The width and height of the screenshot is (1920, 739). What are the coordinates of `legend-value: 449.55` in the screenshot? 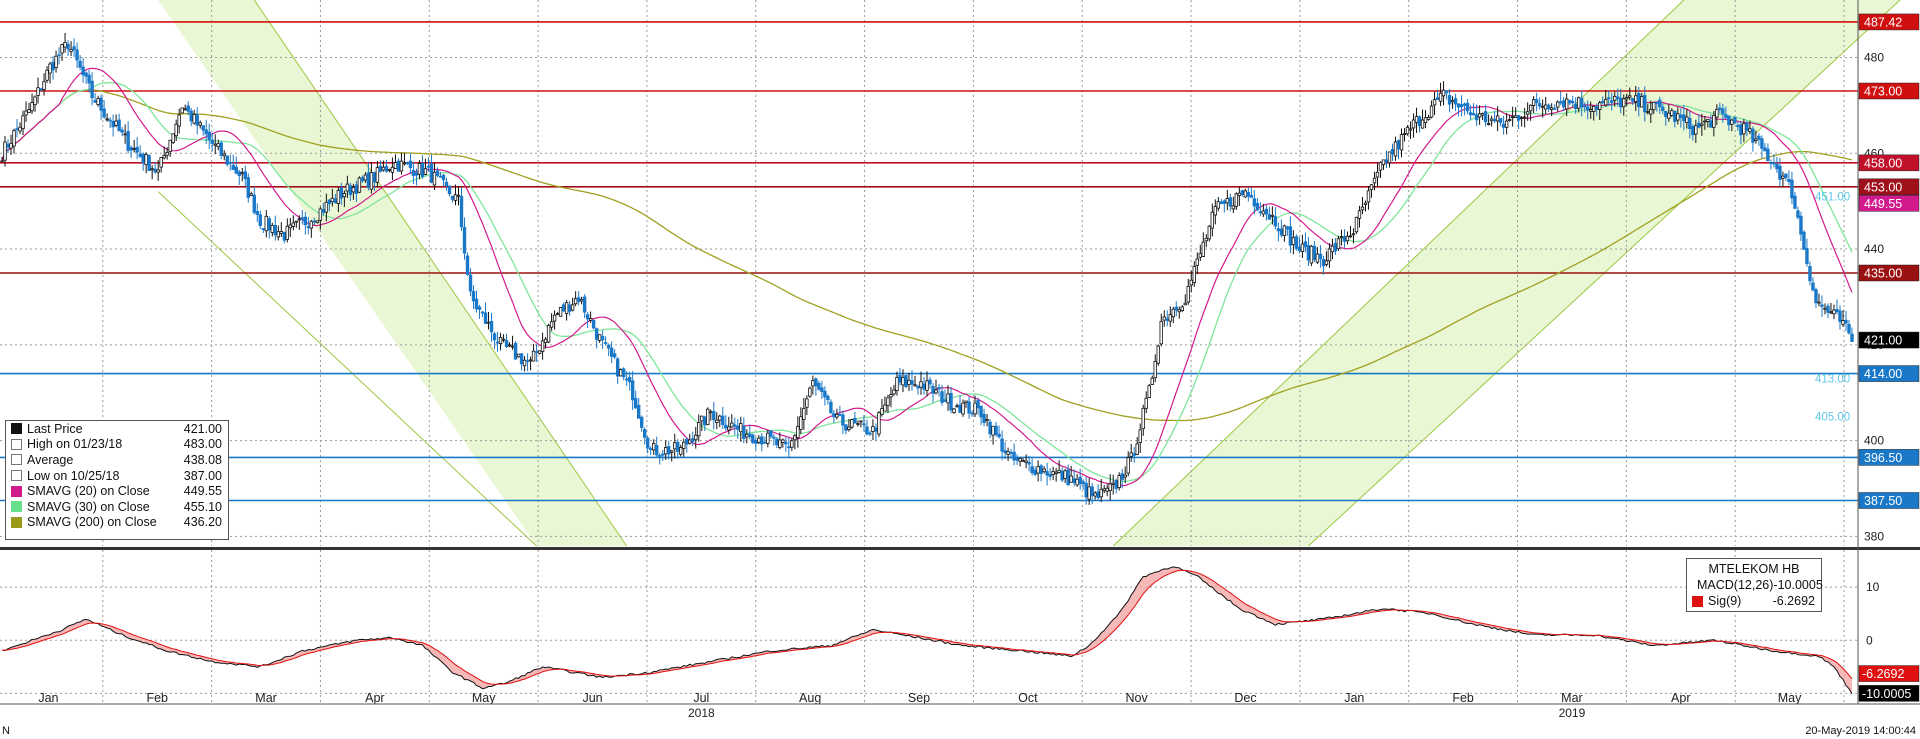 It's located at (202, 491).